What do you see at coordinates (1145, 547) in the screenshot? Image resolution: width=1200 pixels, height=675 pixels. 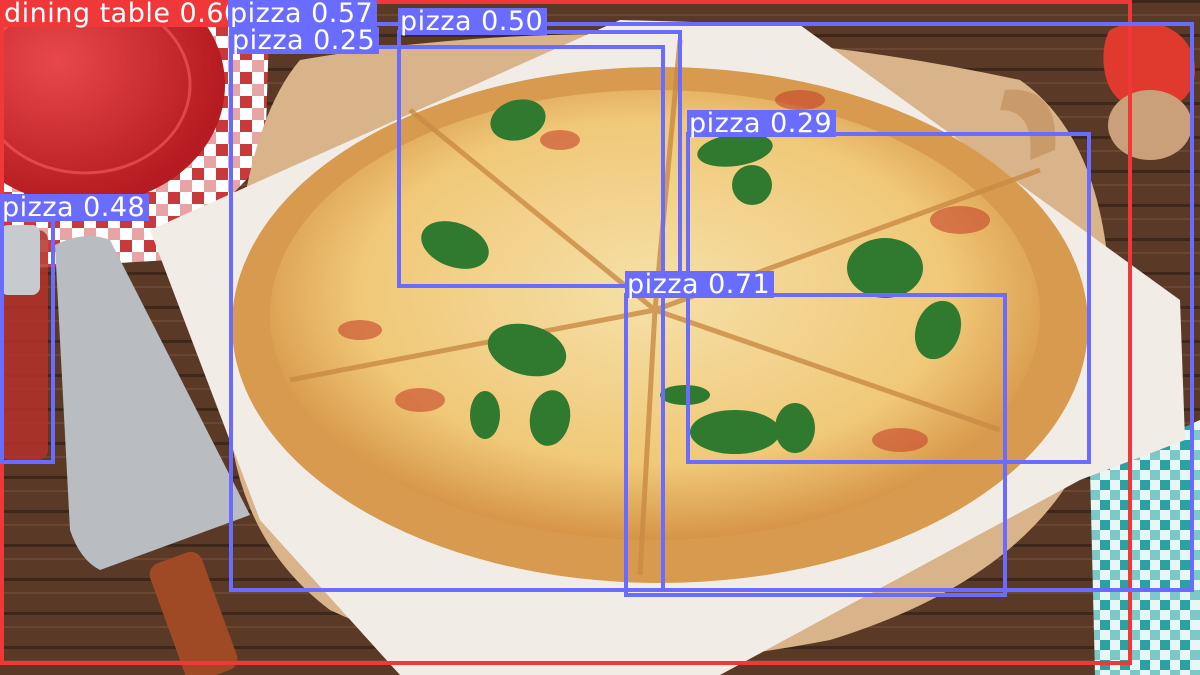 I see `teal-checkered-napkin` at bounding box center [1145, 547].